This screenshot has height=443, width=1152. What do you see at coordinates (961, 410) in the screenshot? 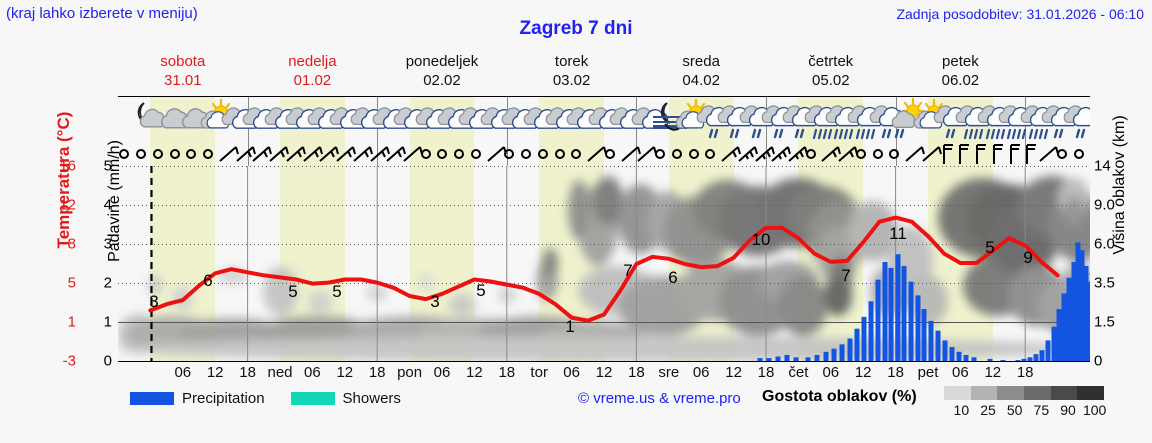
I see `cloud-density-step-label: 10` at bounding box center [961, 410].